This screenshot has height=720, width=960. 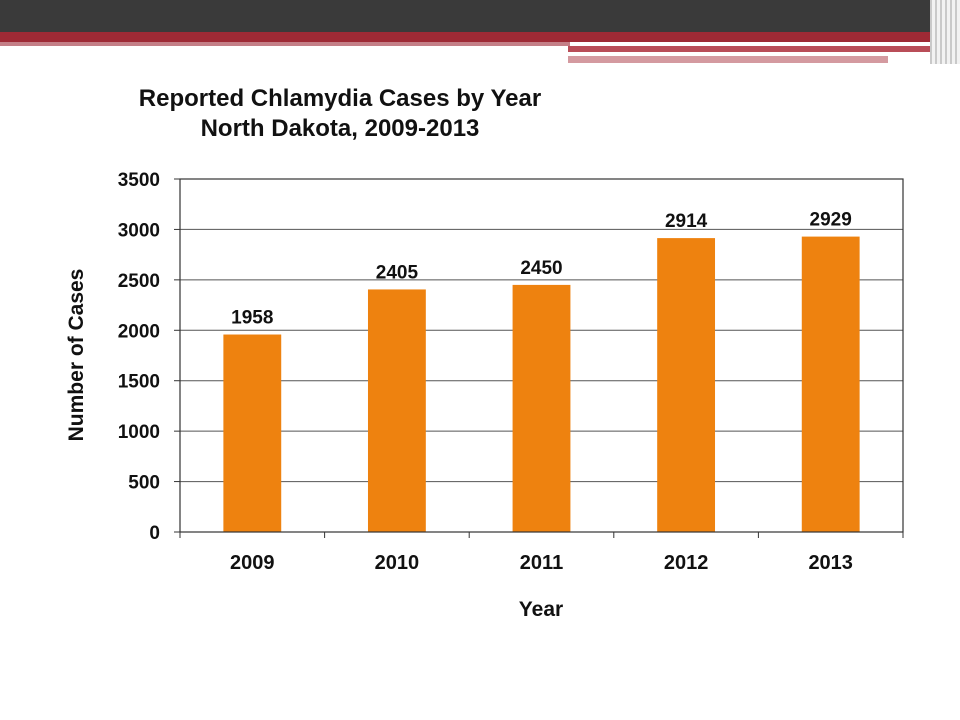 What do you see at coordinates (830, 563) in the screenshot?
I see `x-tick-label: 2013` at bounding box center [830, 563].